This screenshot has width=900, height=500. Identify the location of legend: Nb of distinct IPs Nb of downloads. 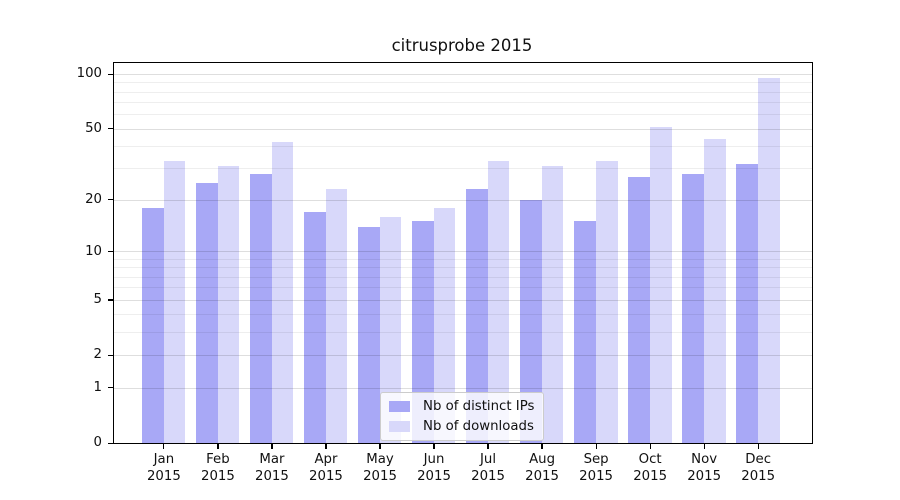
(462, 416).